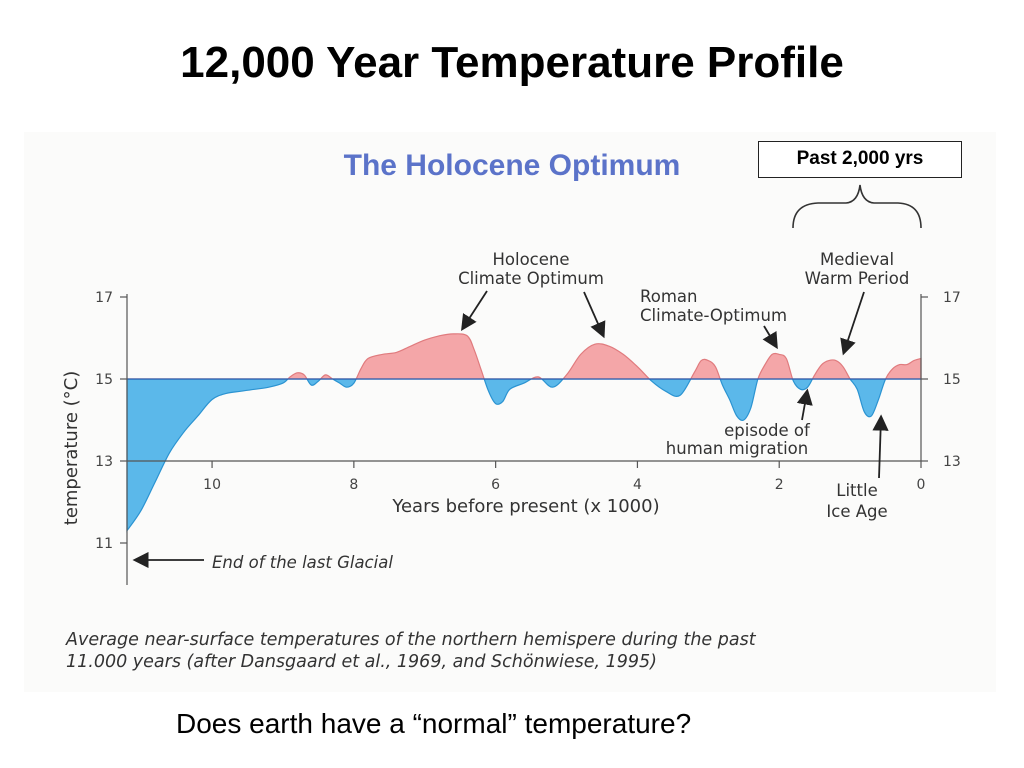 This screenshot has height=768, width=1024. I want to click on annotation-holocene: Holocene Climate Optimum, so click(531, 269).